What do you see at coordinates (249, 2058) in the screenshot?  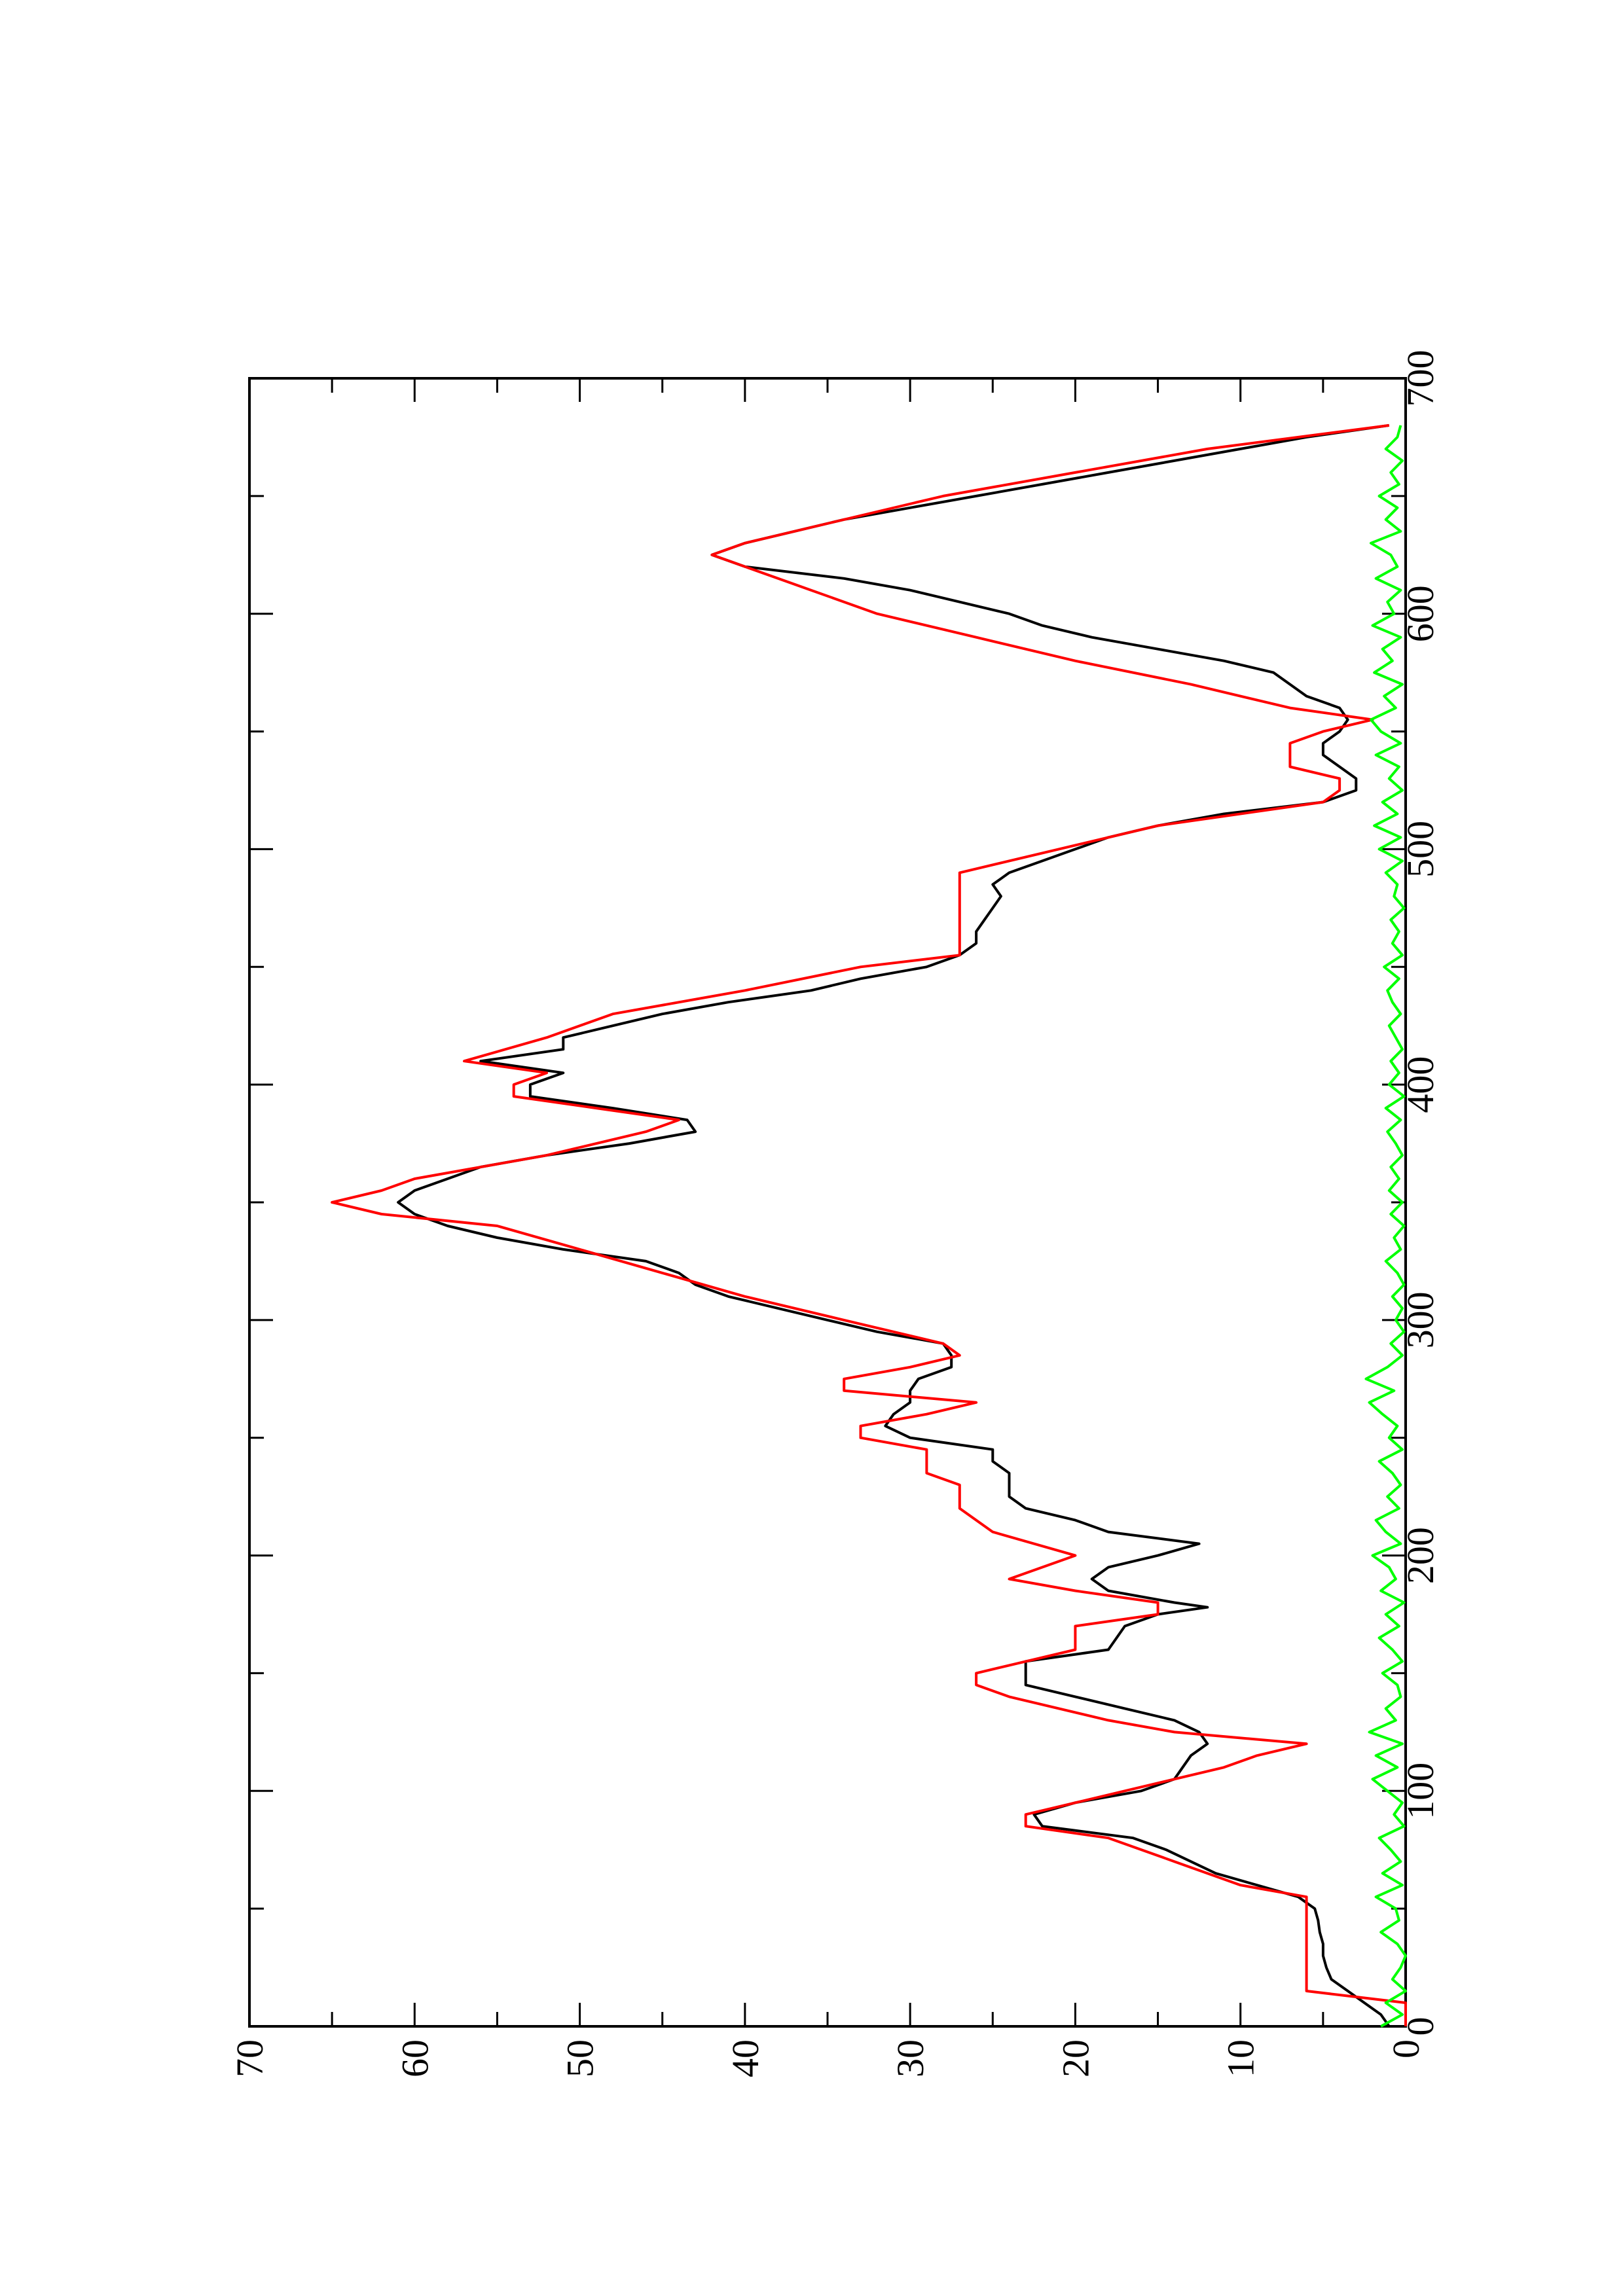 I see `y-tick-label: 70` at bounding box center [249, 2058].